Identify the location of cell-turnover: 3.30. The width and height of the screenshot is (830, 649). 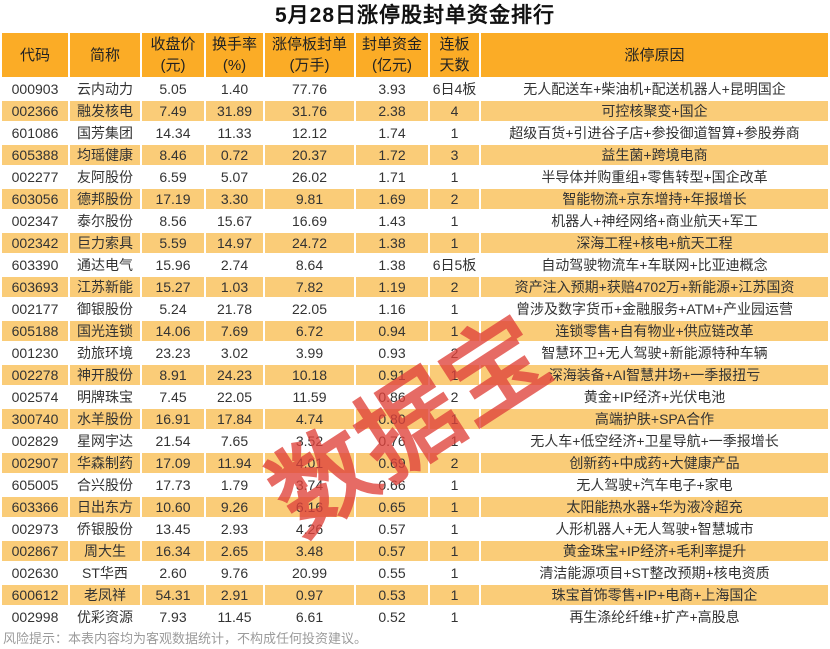
(234, 199).